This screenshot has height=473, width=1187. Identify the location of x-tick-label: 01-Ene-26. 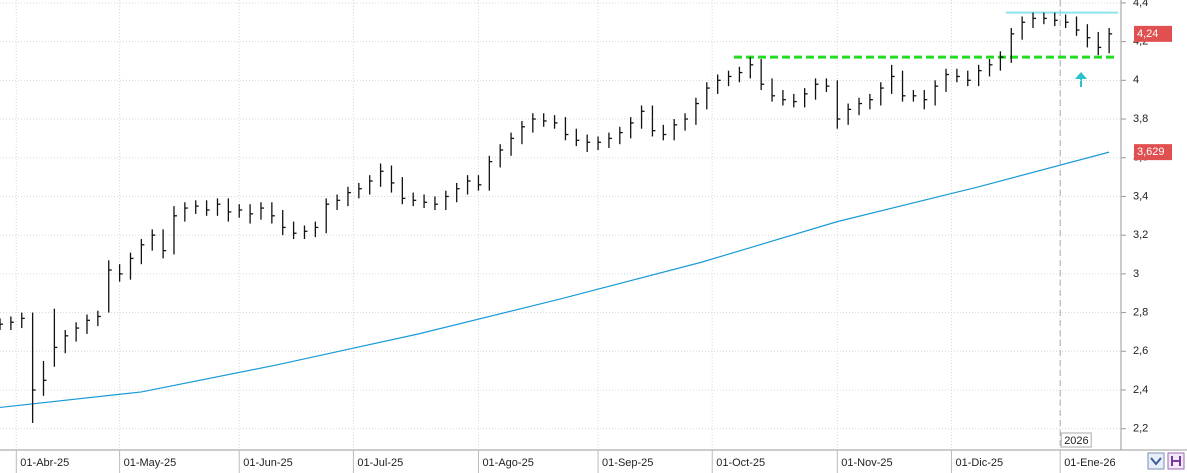
(1089, 463).